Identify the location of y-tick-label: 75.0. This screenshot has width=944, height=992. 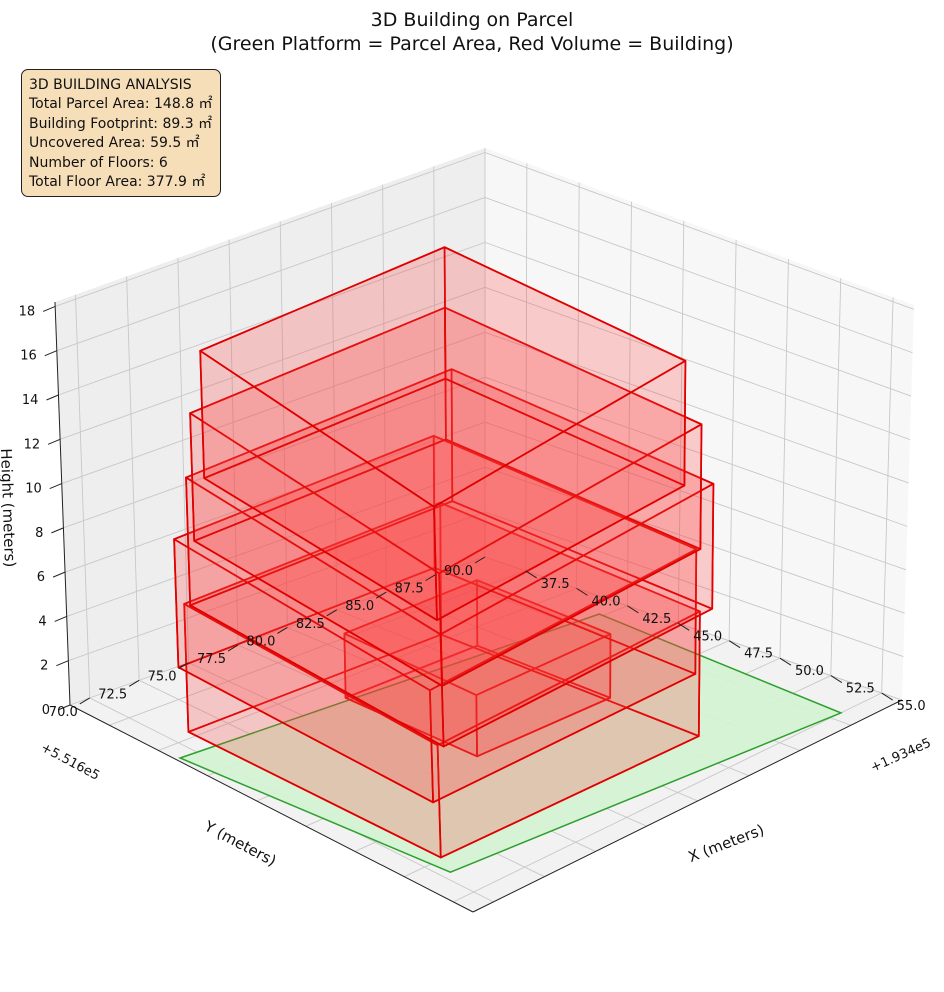
(162, 677).